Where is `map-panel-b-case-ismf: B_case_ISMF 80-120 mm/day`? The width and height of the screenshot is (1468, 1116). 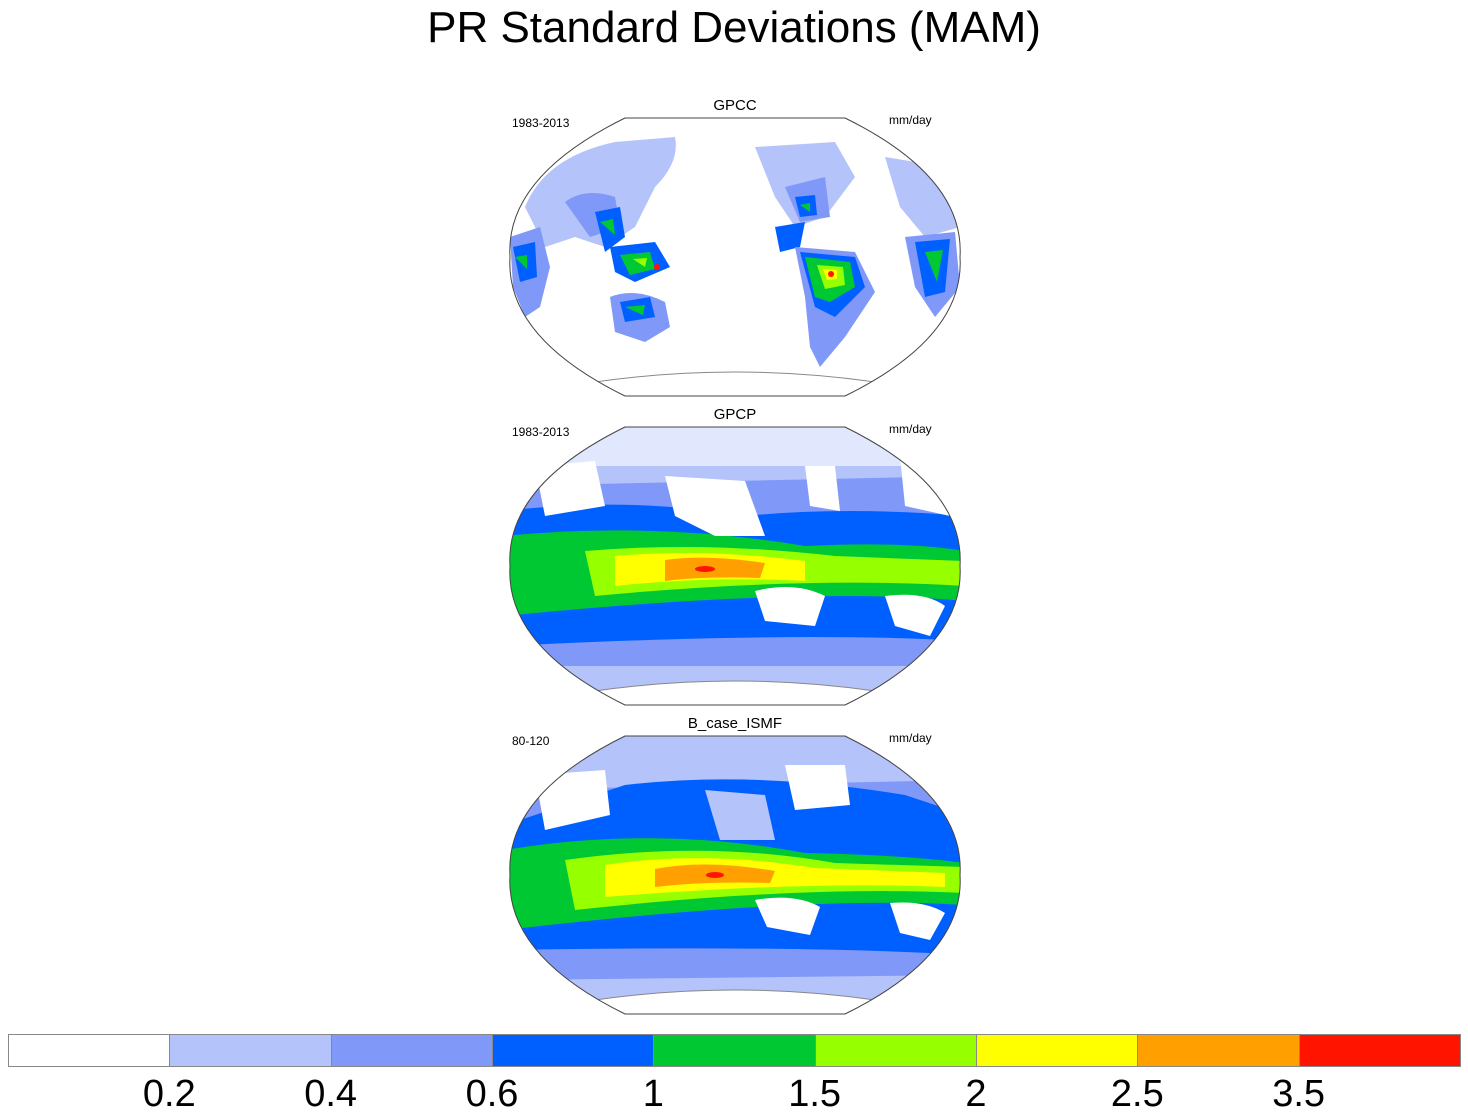
map-panel-b-case-ismf: B_case_ISMF 80-120 mm/day is located at coordinates (735, 865).